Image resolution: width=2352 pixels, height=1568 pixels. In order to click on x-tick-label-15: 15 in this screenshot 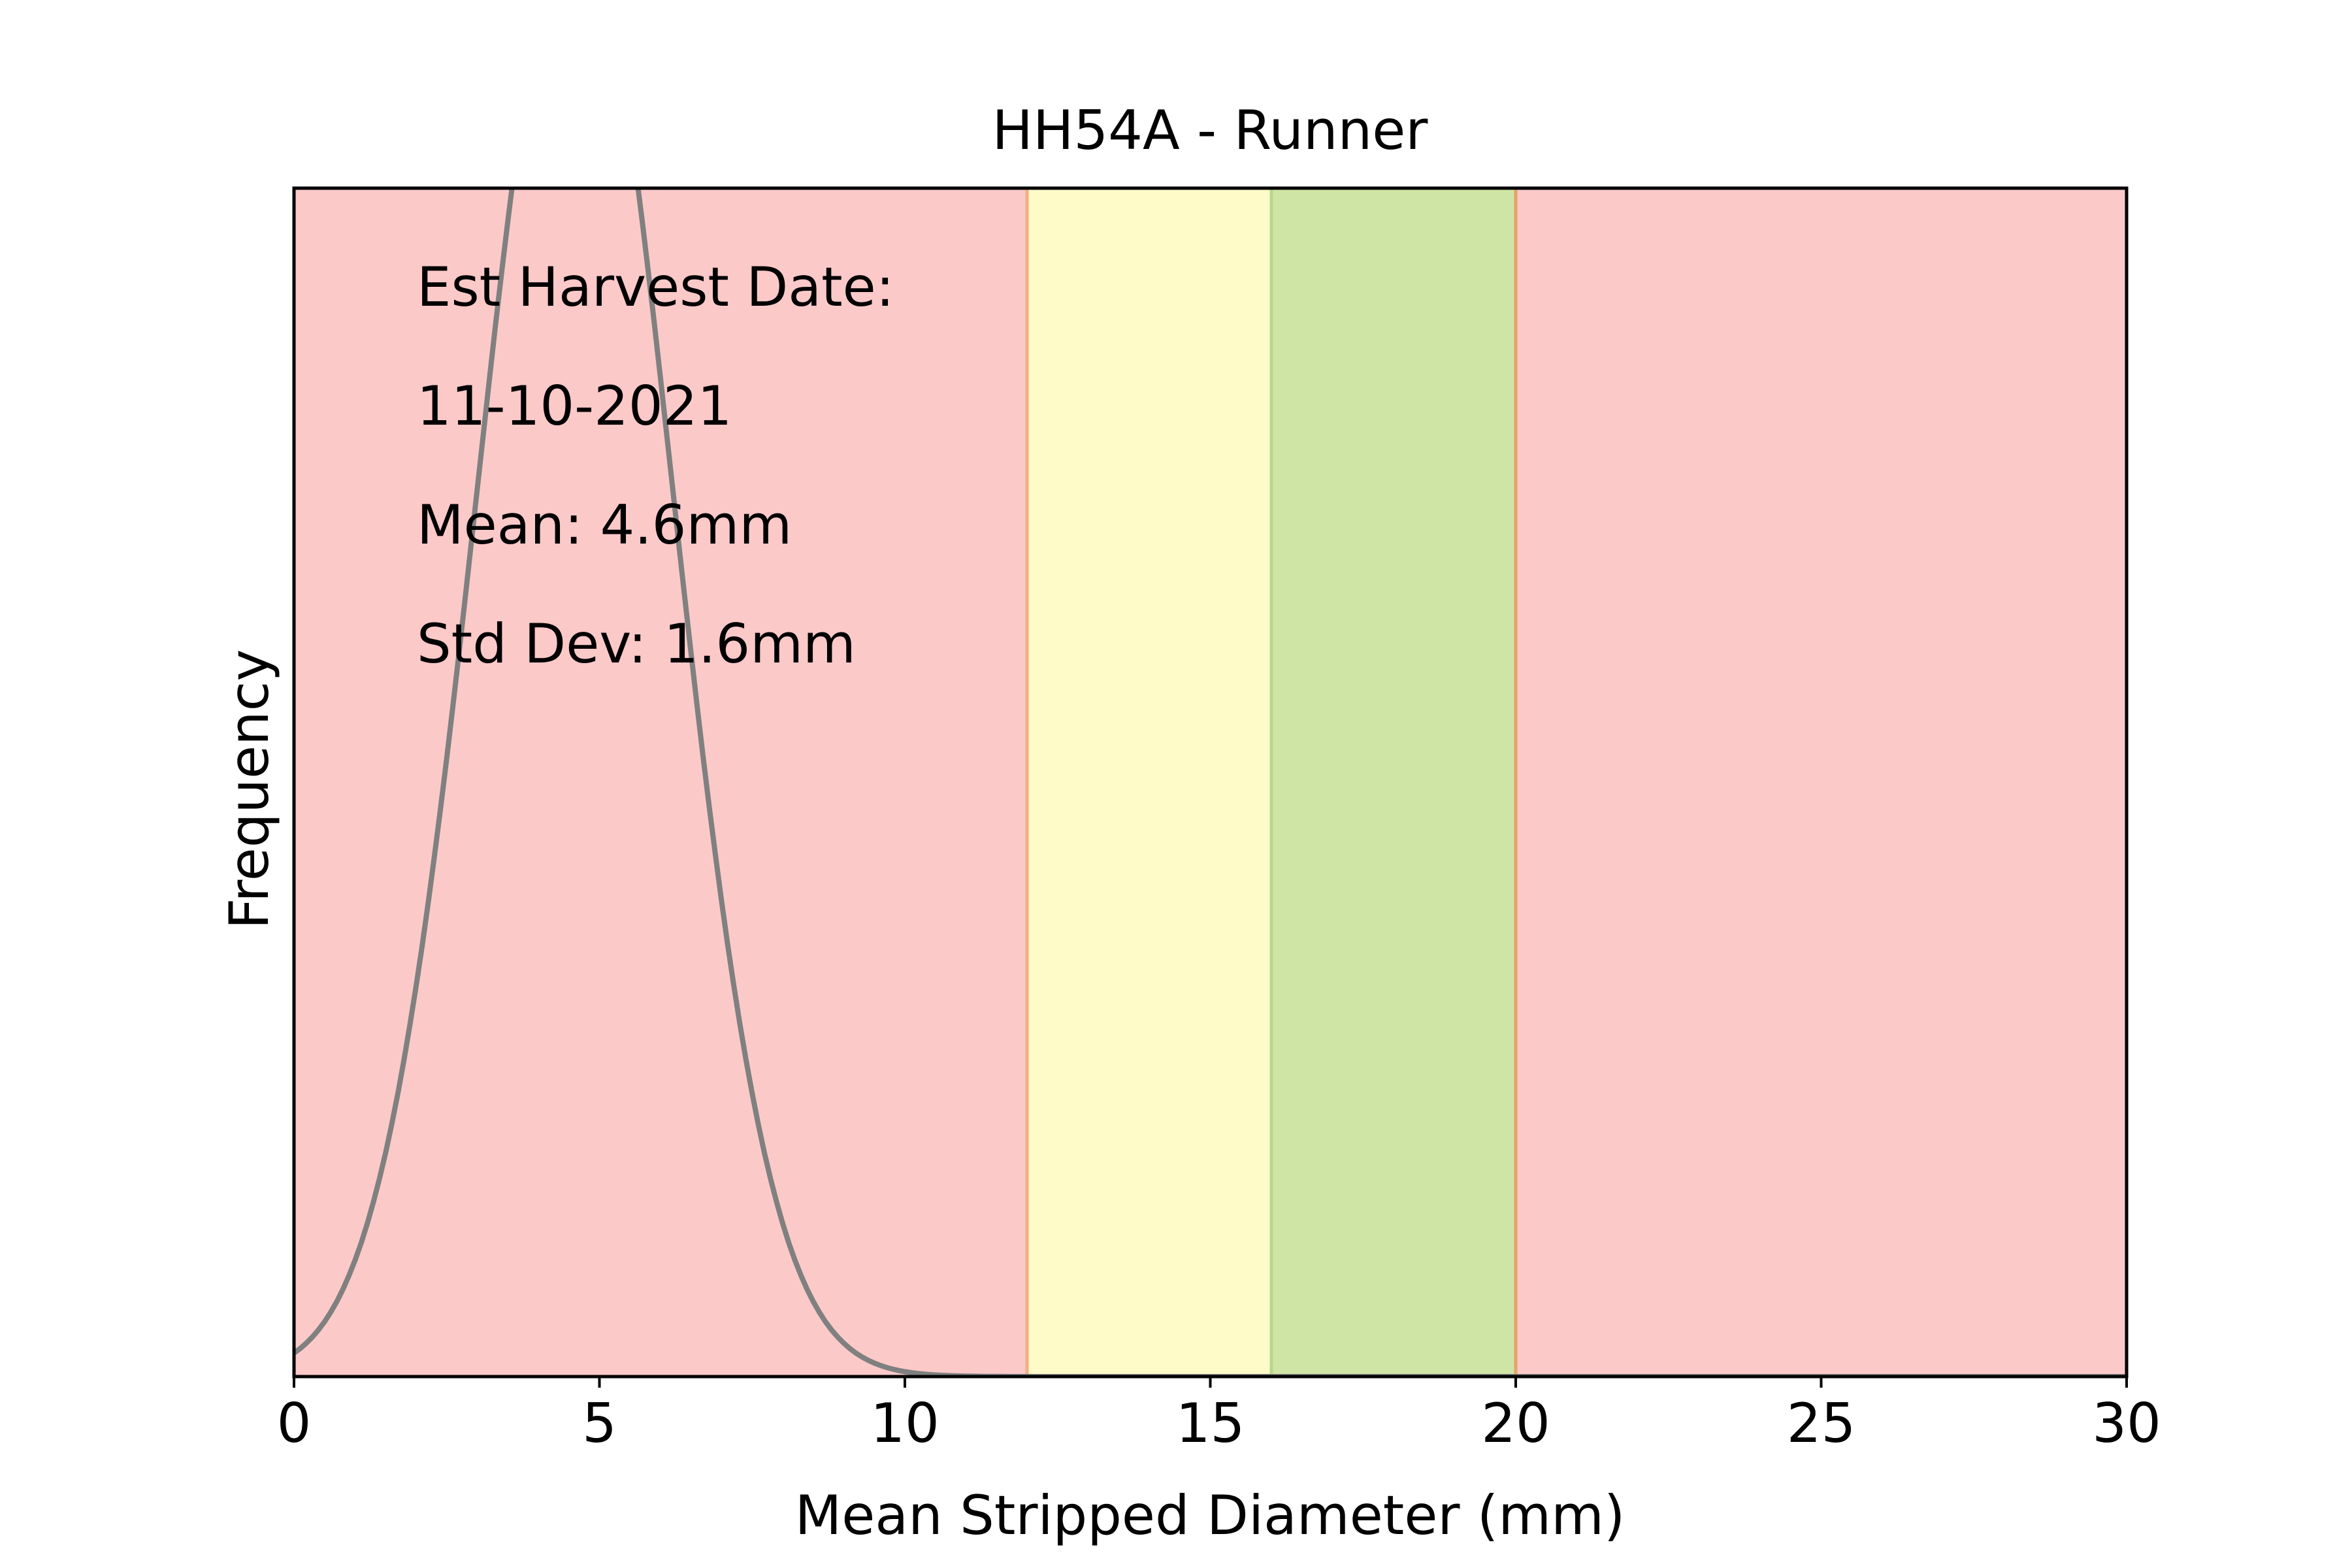, I will do `click(1210, 1423)`.